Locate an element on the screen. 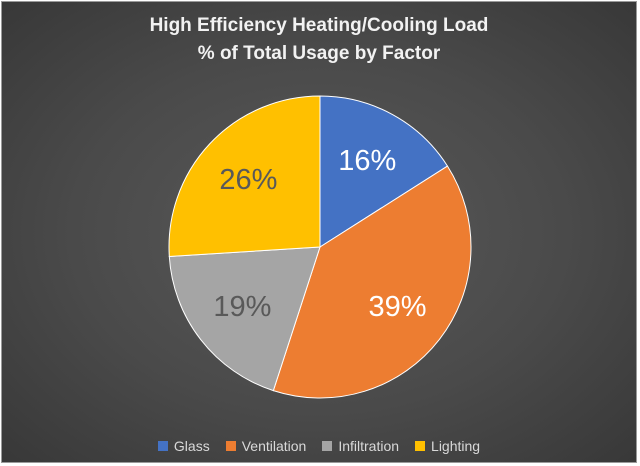 The height and width of the screenshot is (466, 640). legend-swatch-infiltration is located at coordinates (327, 446).